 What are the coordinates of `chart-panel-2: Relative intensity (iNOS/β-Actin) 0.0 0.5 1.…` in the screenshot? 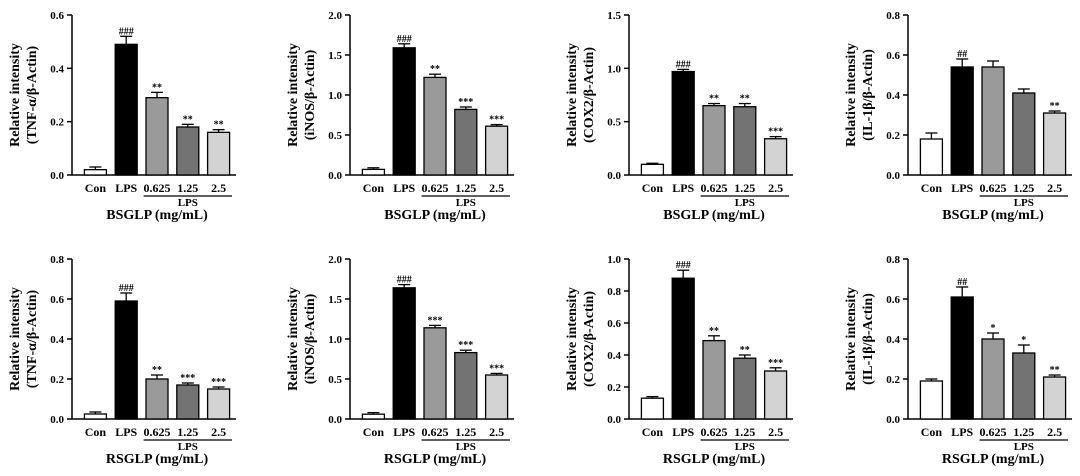 It's located at (400, 116).